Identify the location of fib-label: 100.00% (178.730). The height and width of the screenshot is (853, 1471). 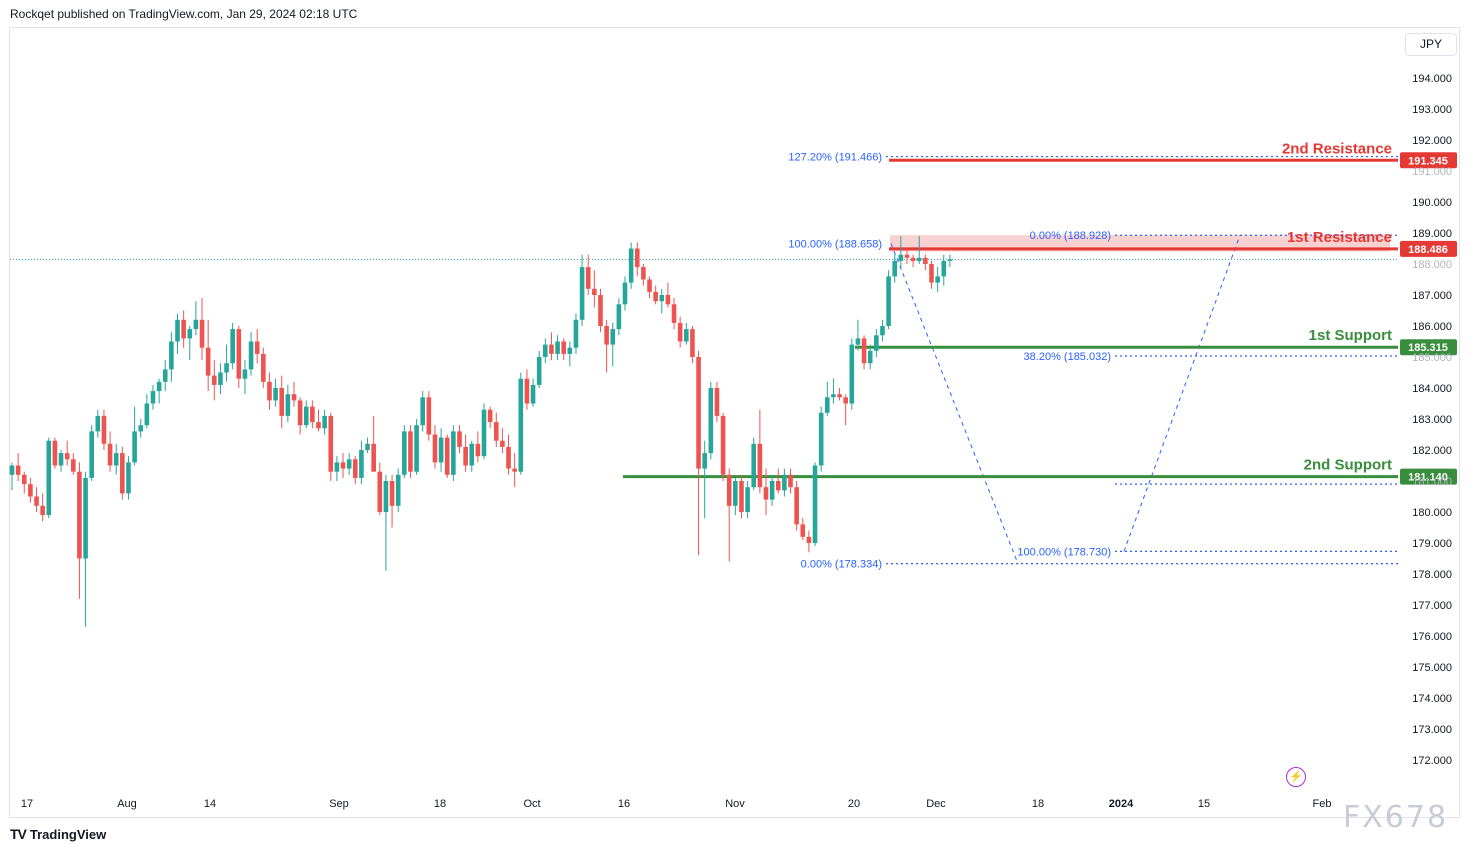
(1064, 552).